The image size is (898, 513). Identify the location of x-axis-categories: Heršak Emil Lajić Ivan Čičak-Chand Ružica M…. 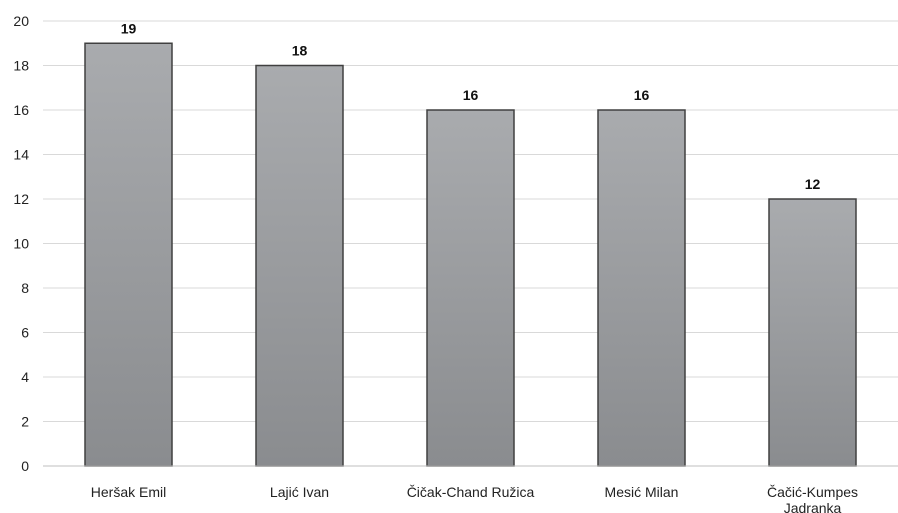
(474, 498).